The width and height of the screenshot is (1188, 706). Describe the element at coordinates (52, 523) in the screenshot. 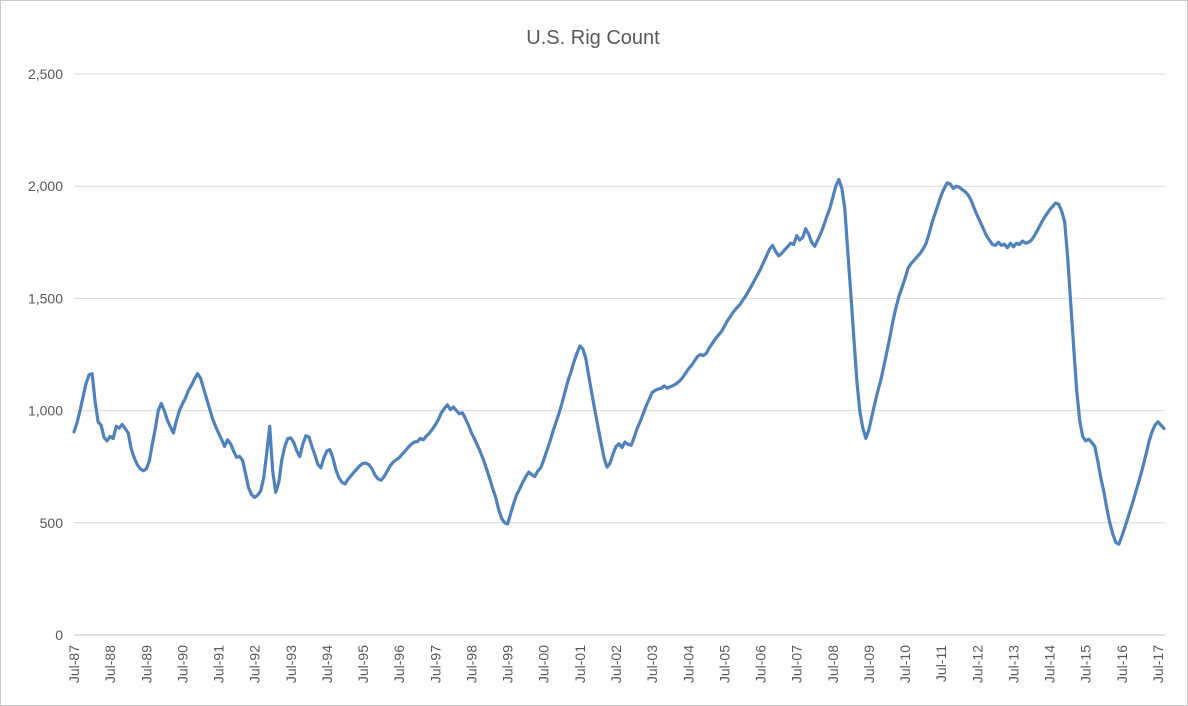

I see `y-axis-tick-label: 500` at that location.